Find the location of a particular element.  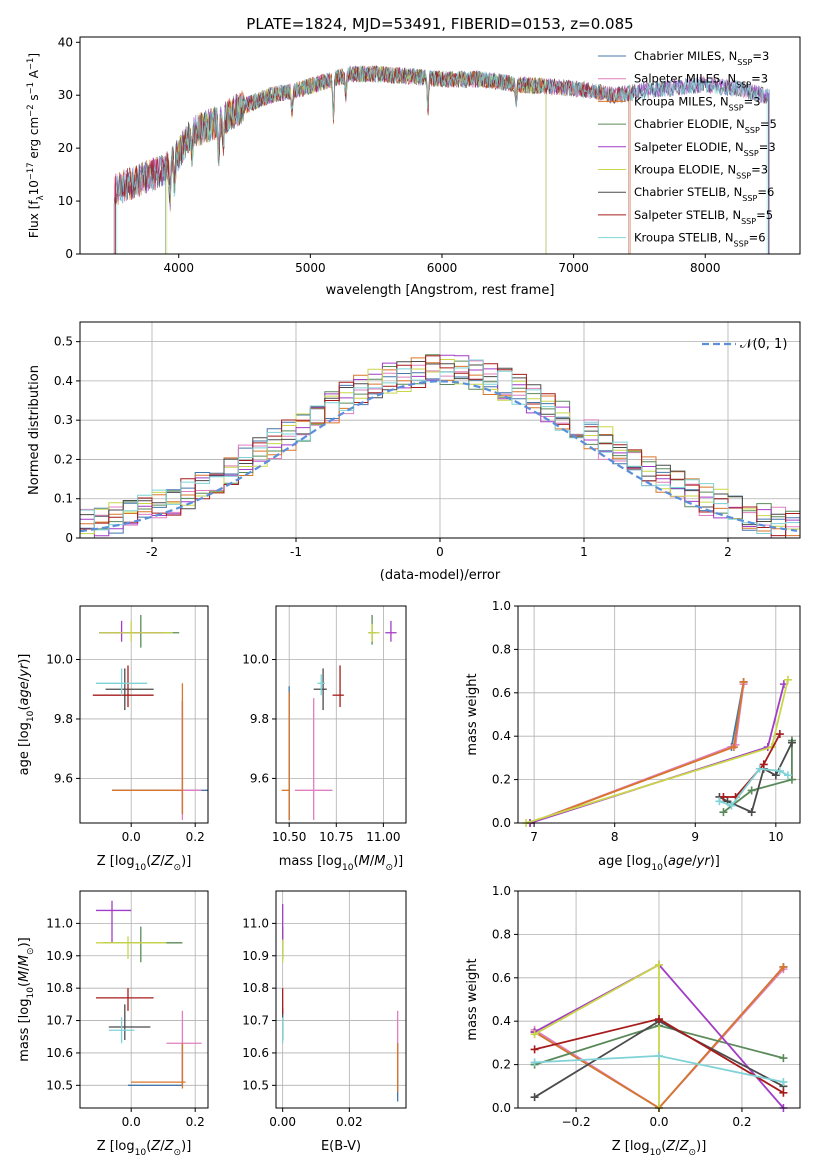

legend-entry: Kroupa ELODIE, NSSP=3 is located at coordinates (701, 172).